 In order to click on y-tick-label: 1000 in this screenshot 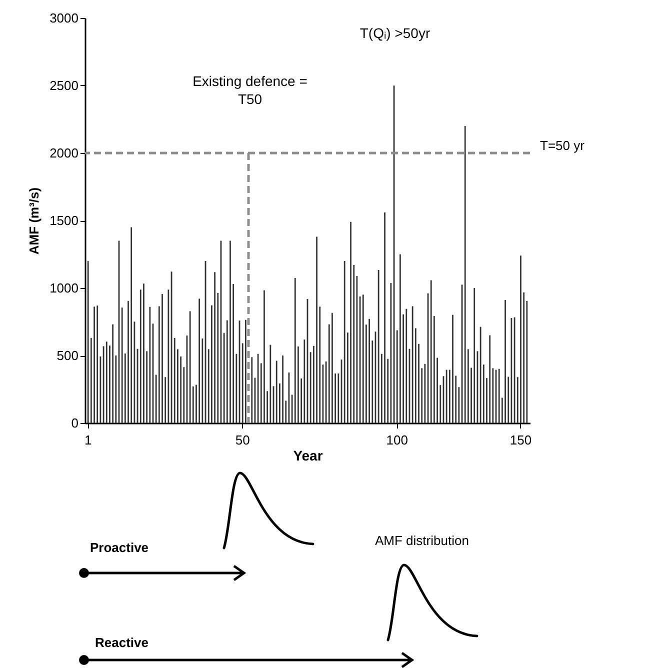, I will do `click(64, 288)`.